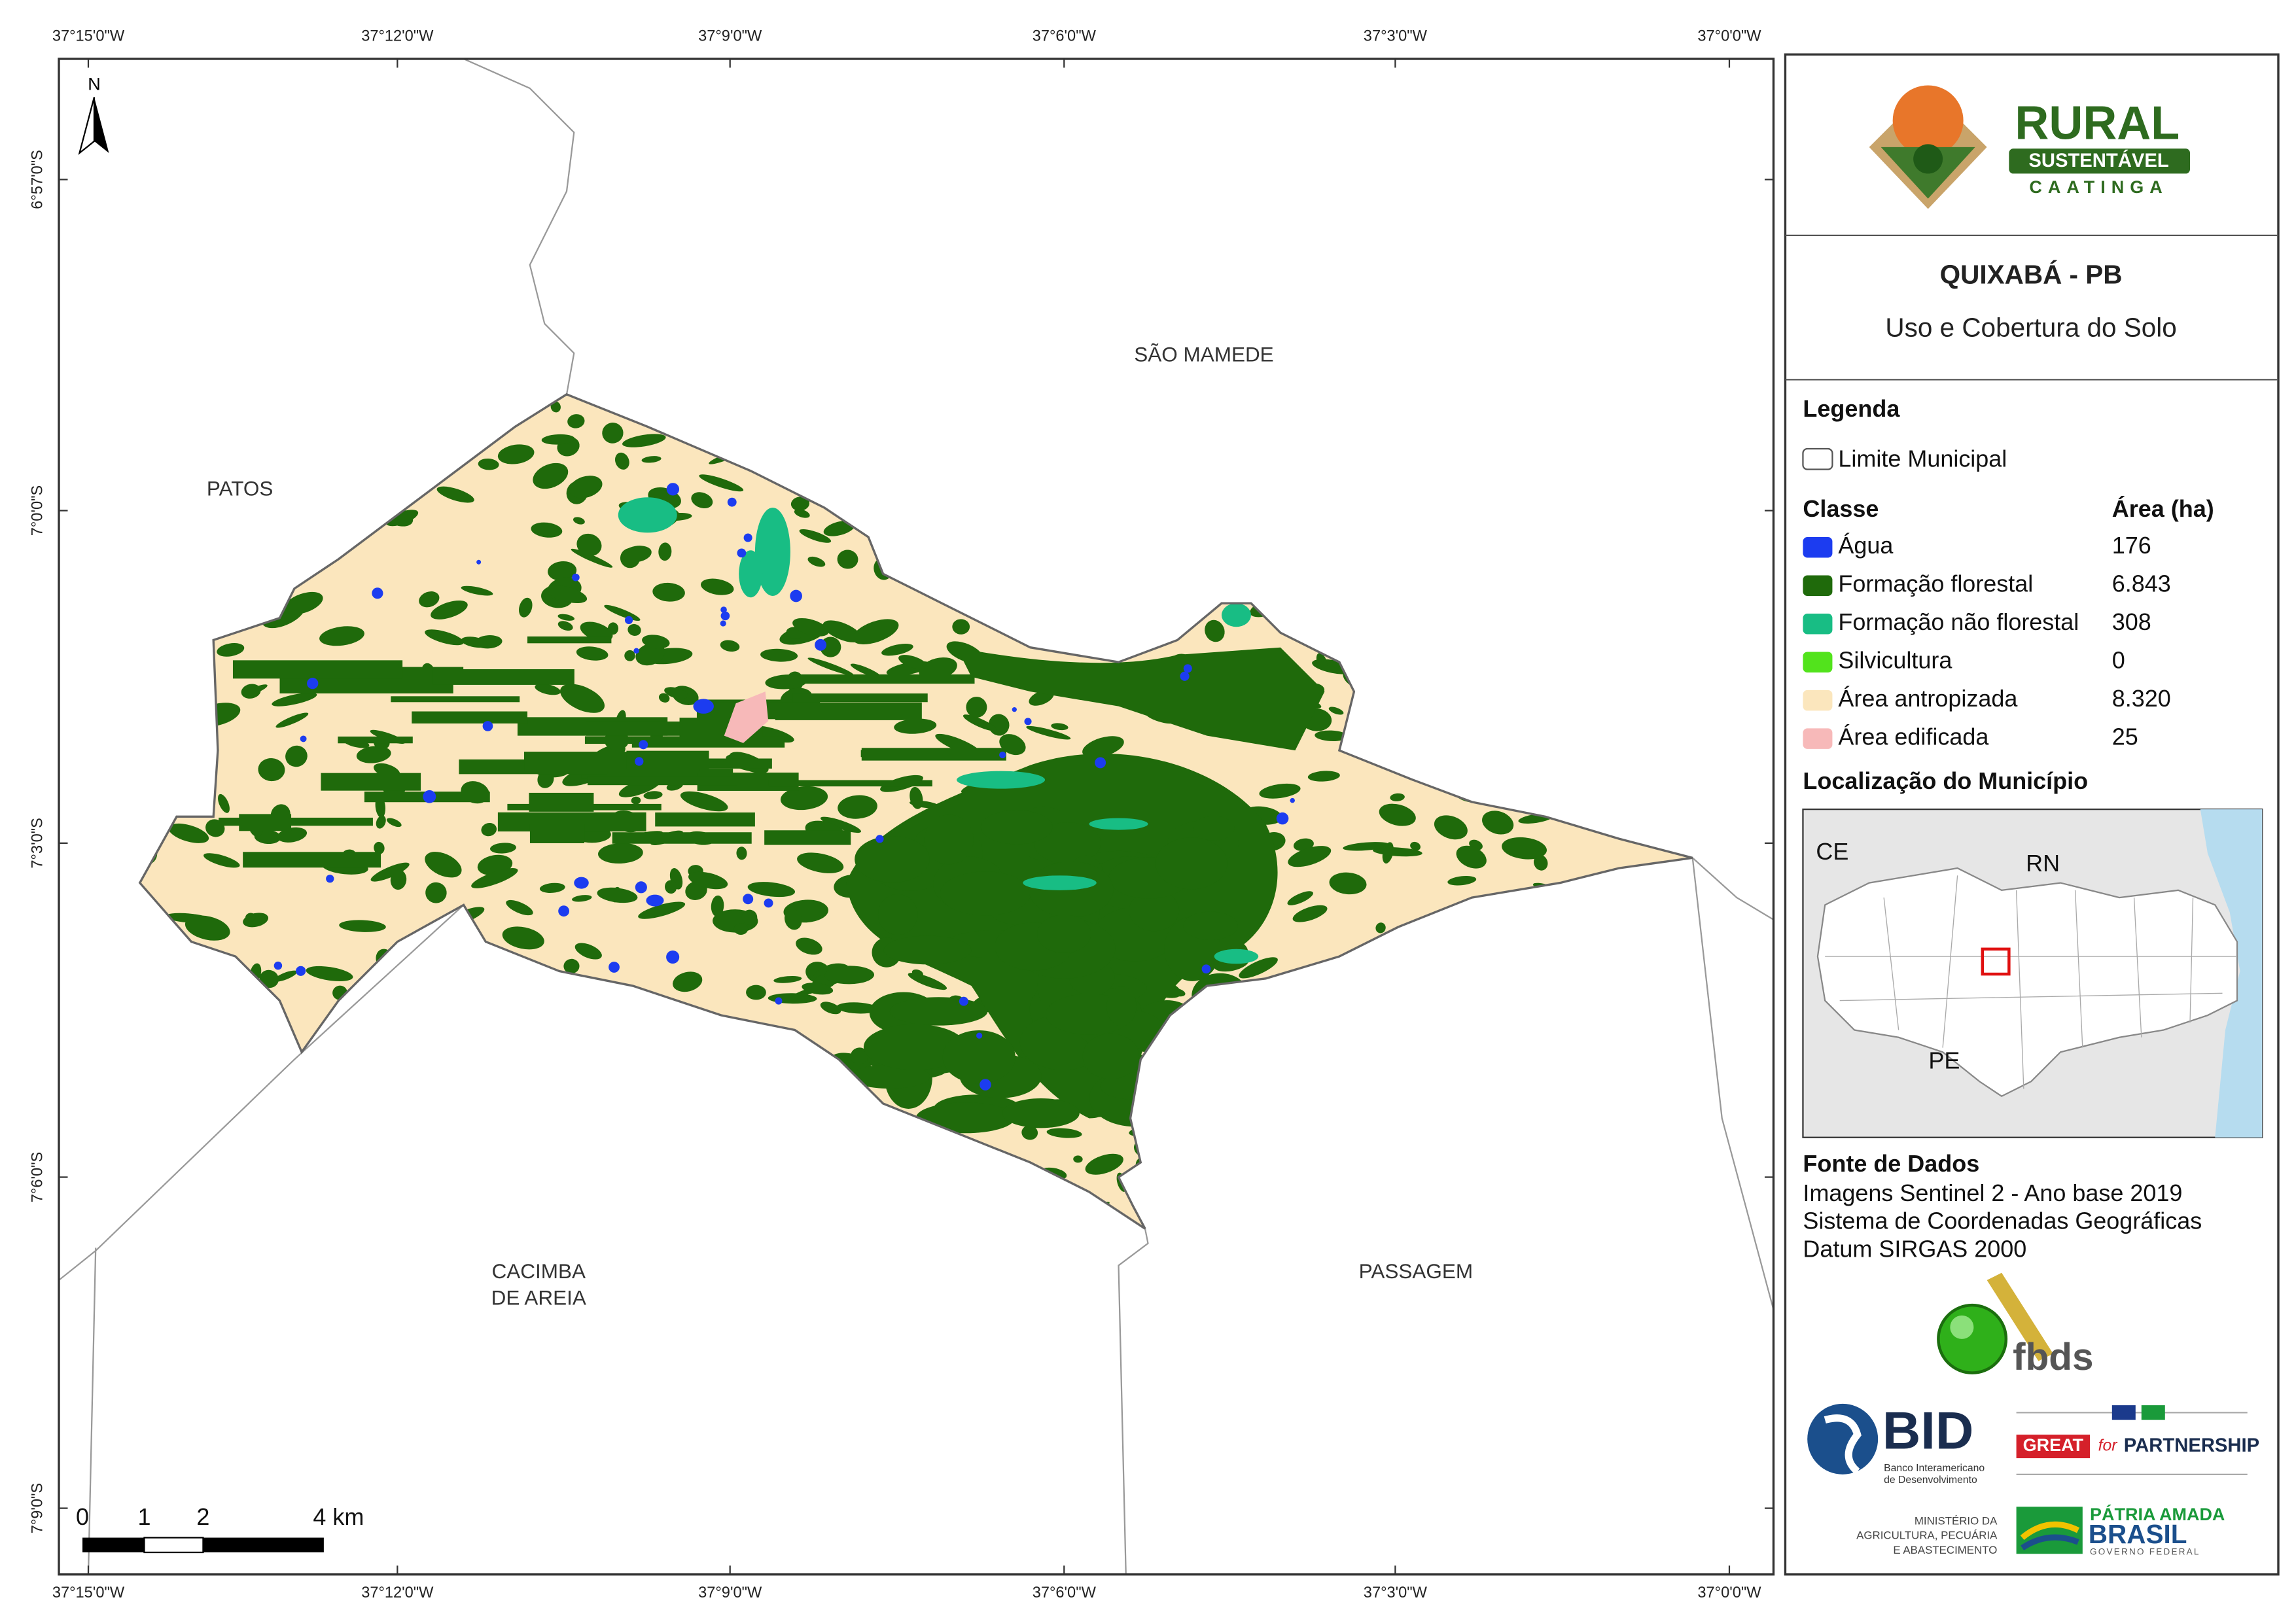  What do you see at coordinates (2141, 584) in the screenshot?
I see `legend-area: 6.843` at bounding box center [2141, 584].